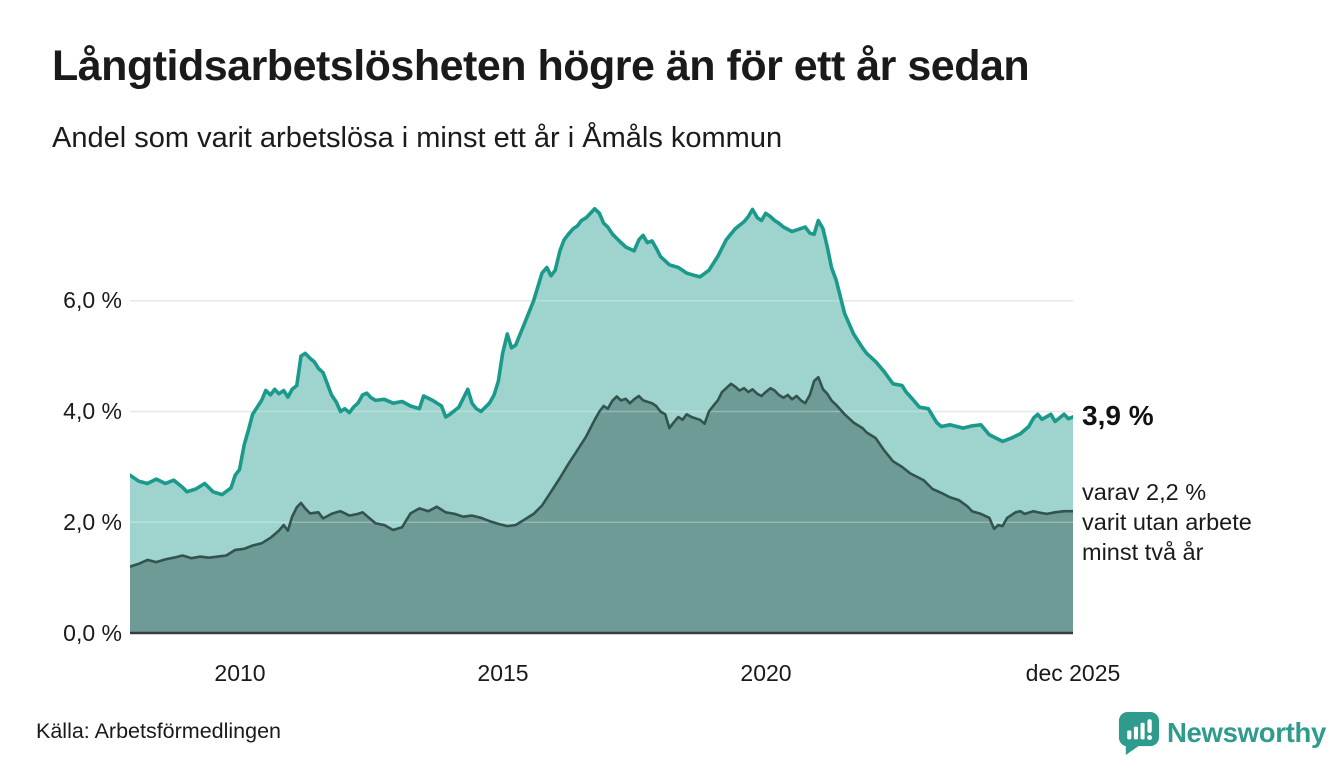  Describe the element at coordinates (92, 522) in the screenshot. I see `y-axis-tick-label: 2,0 %` at that location.